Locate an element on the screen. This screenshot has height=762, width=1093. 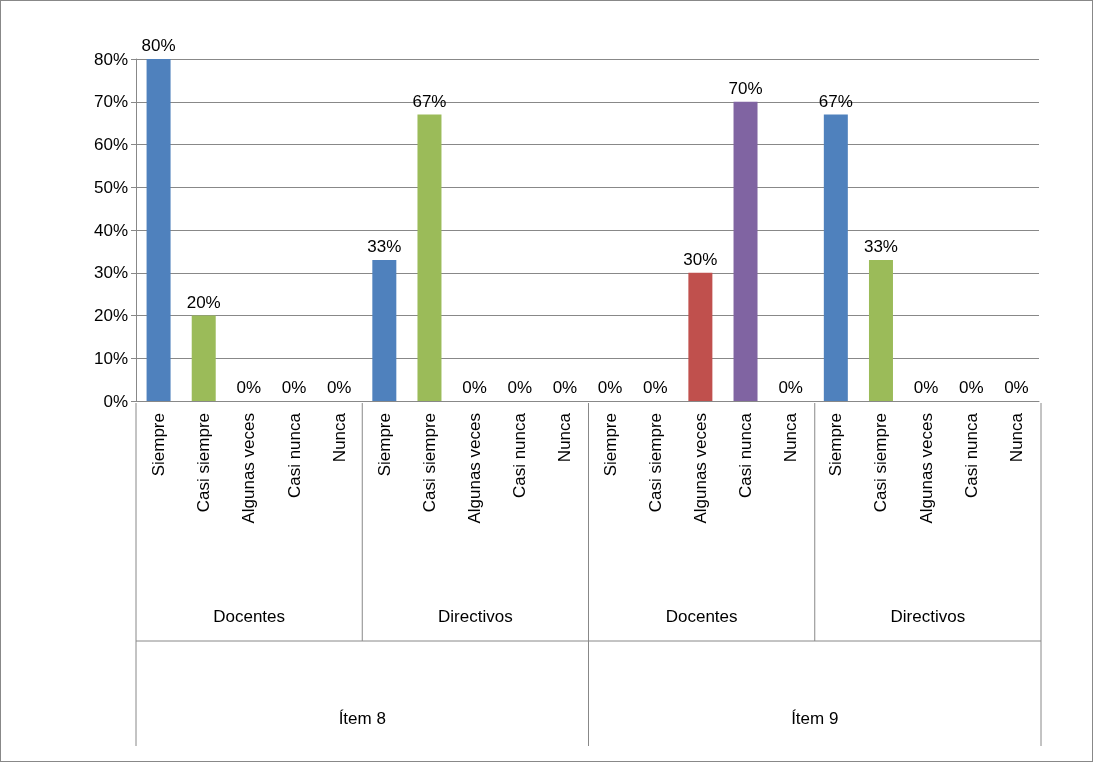
y-tick-label: 20% is located at coordinates (110, 315).